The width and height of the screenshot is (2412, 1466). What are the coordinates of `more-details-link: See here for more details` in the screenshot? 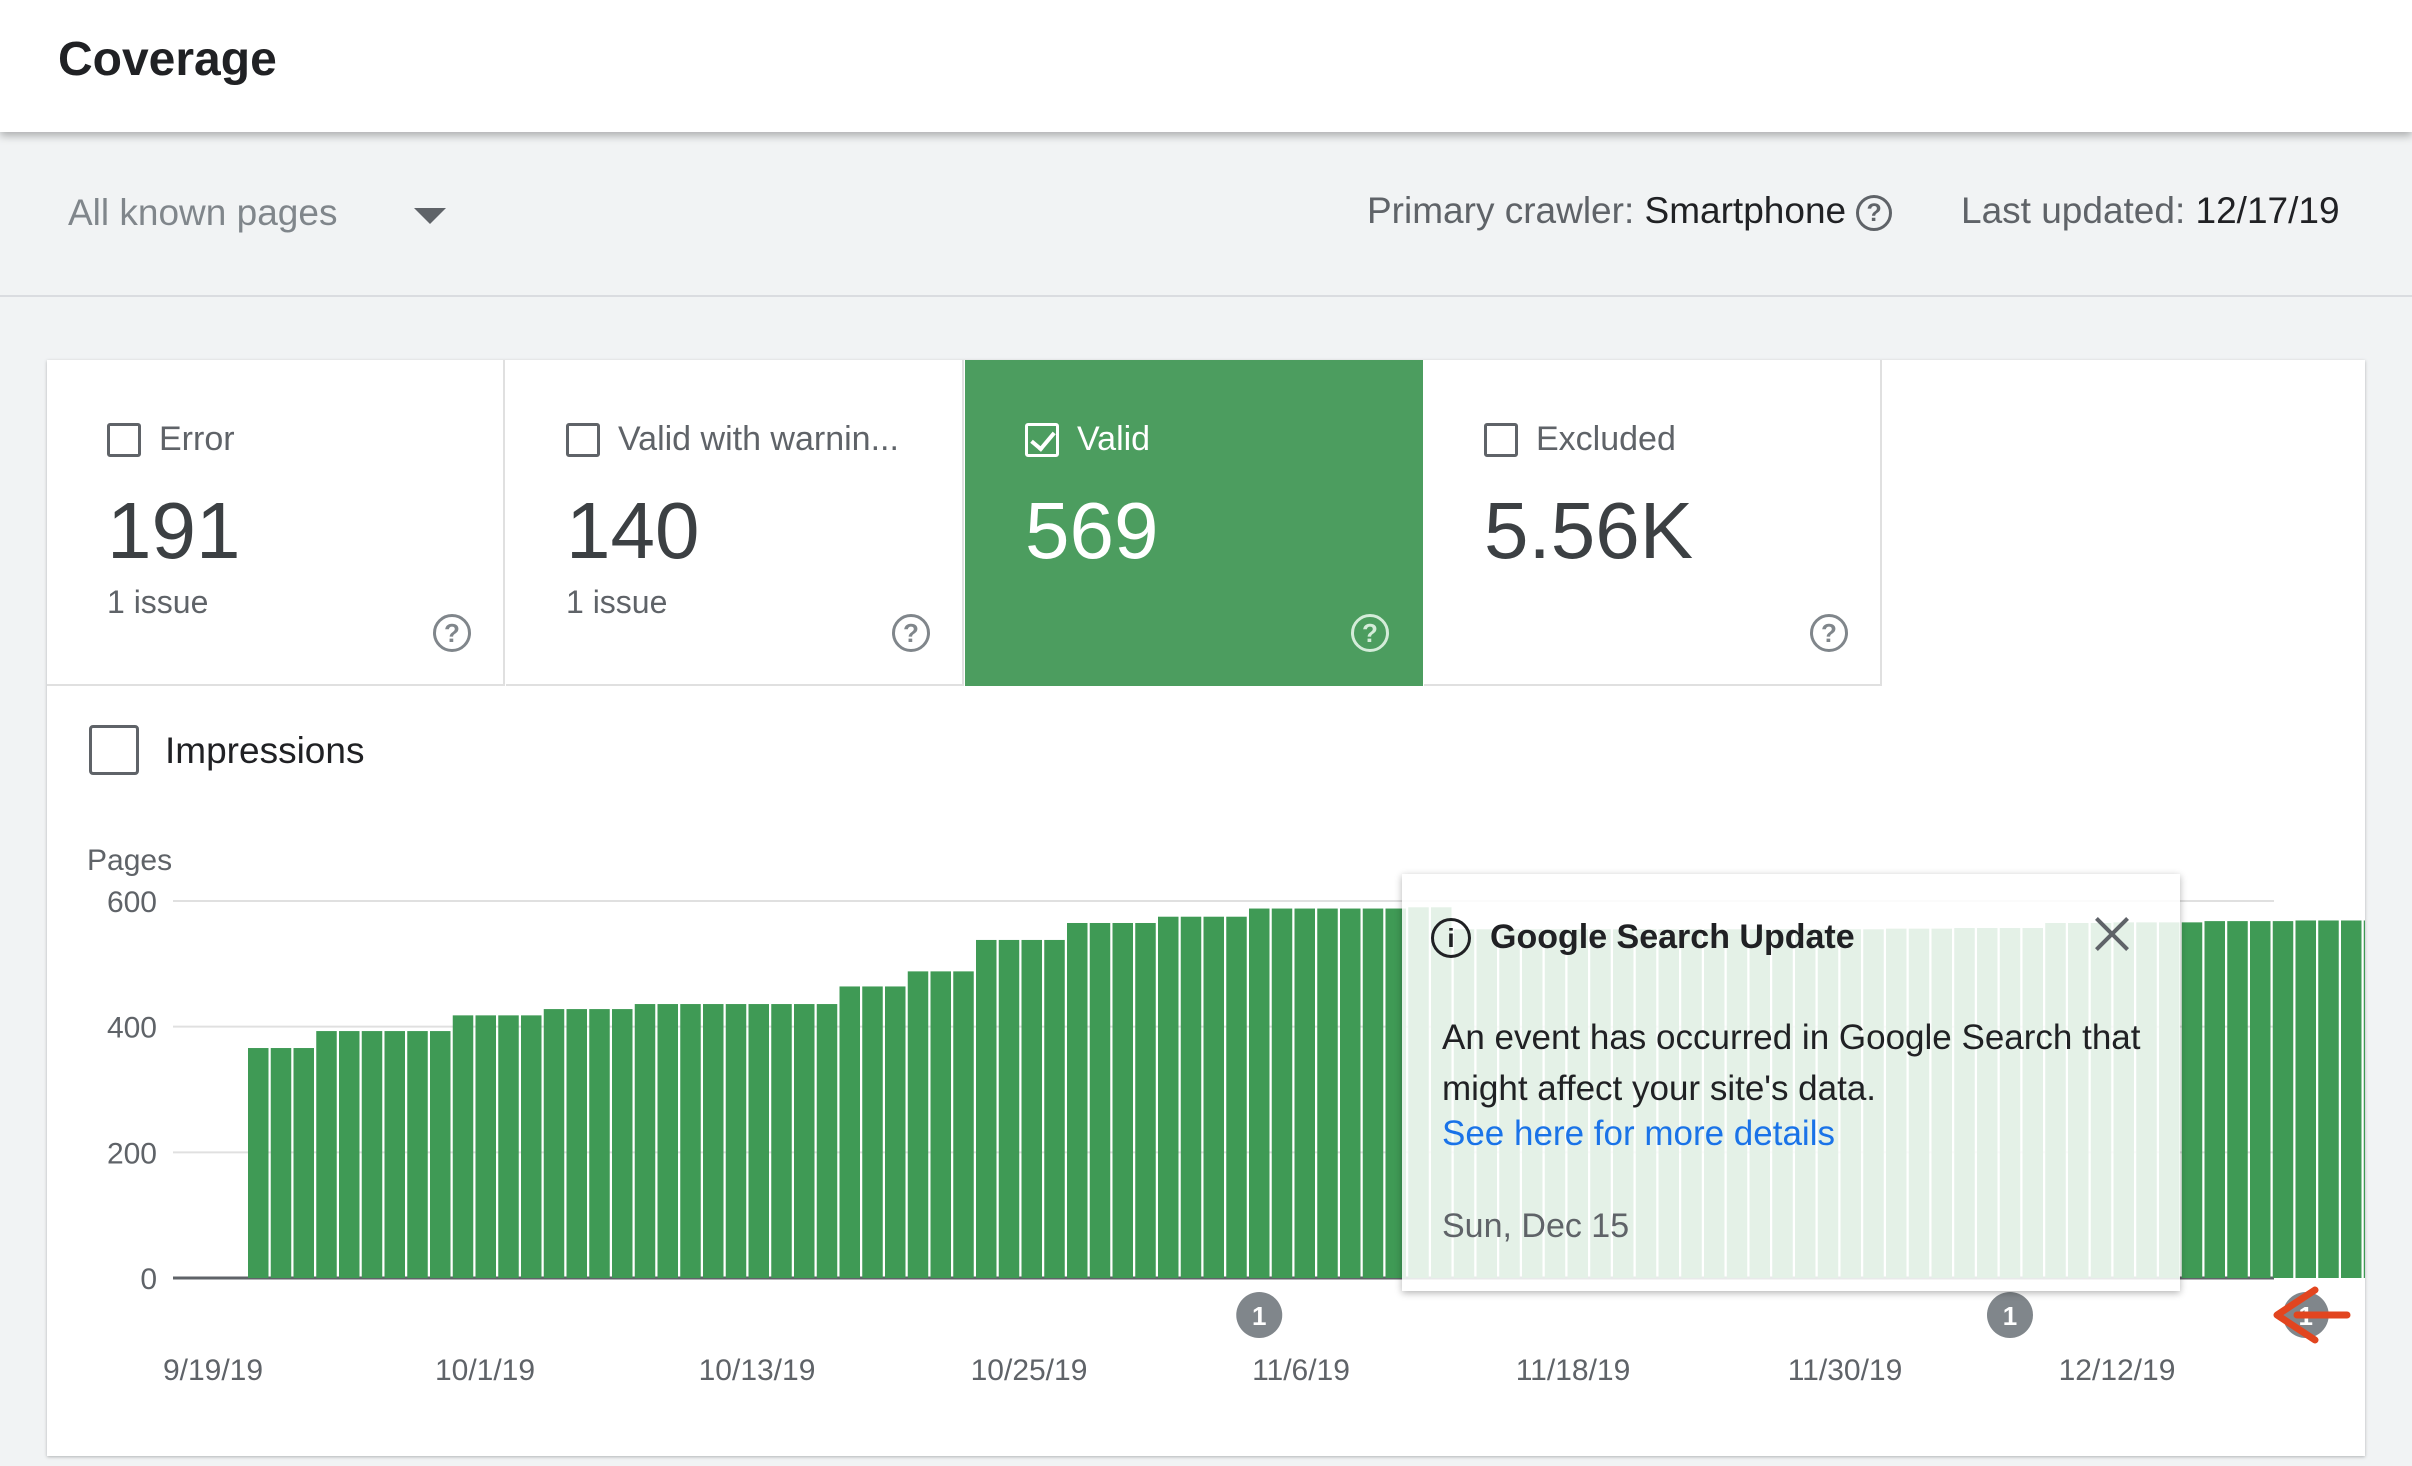 It's located at (1638, 1133).